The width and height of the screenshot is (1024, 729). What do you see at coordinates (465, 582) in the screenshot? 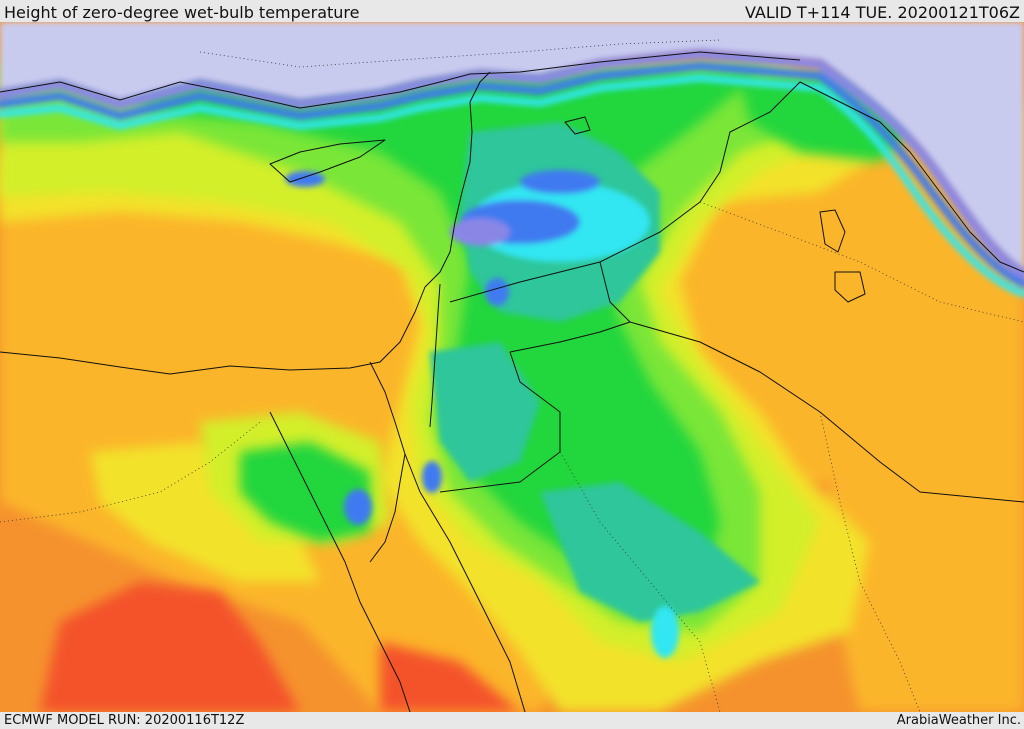
I see `red-sea-east-coast` at bounding box center [465, 582].